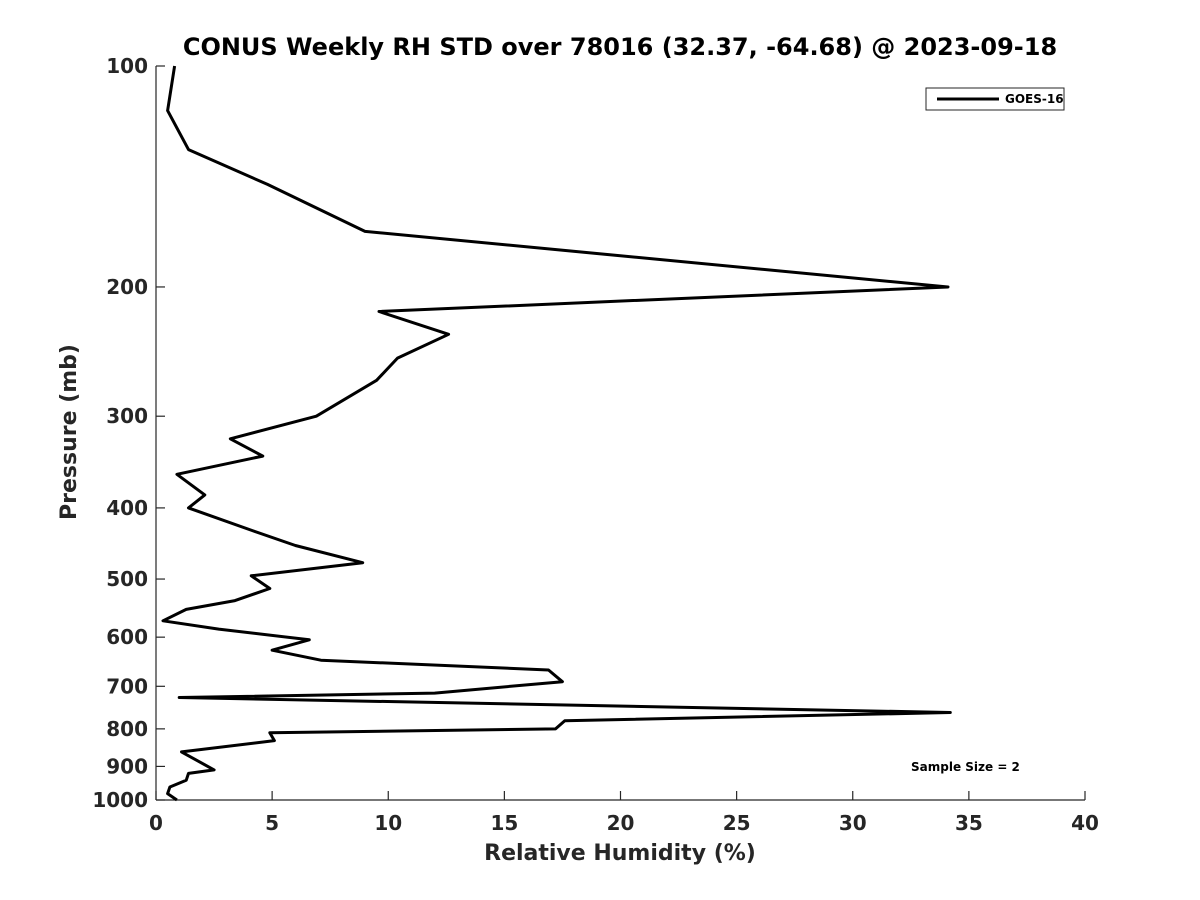 This screenshot has width=1200, height=900. I want to click on y-tick-label: 100, so click(127, 66).